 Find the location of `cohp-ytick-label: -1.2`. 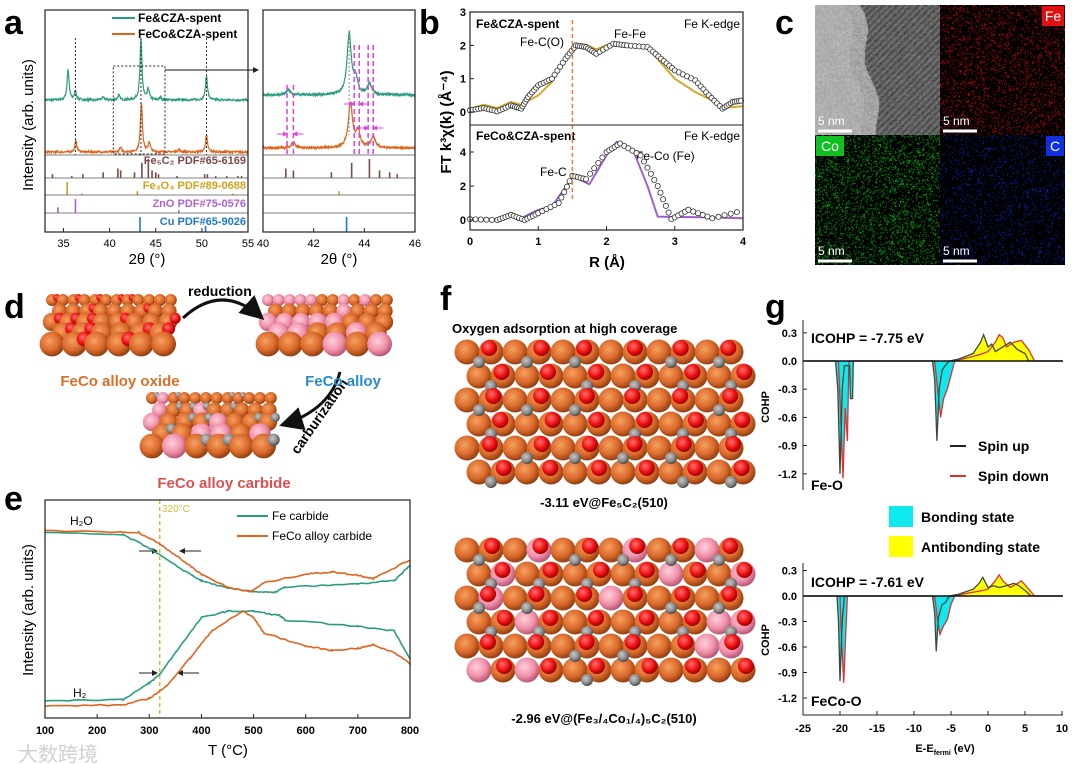

cohp-ytick-label: -1.2 is located at coordinates (787, 475).